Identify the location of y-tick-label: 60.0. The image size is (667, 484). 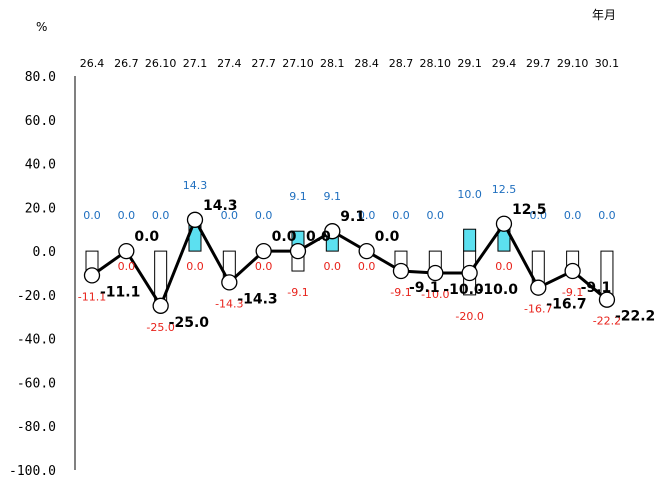
(40, 121).